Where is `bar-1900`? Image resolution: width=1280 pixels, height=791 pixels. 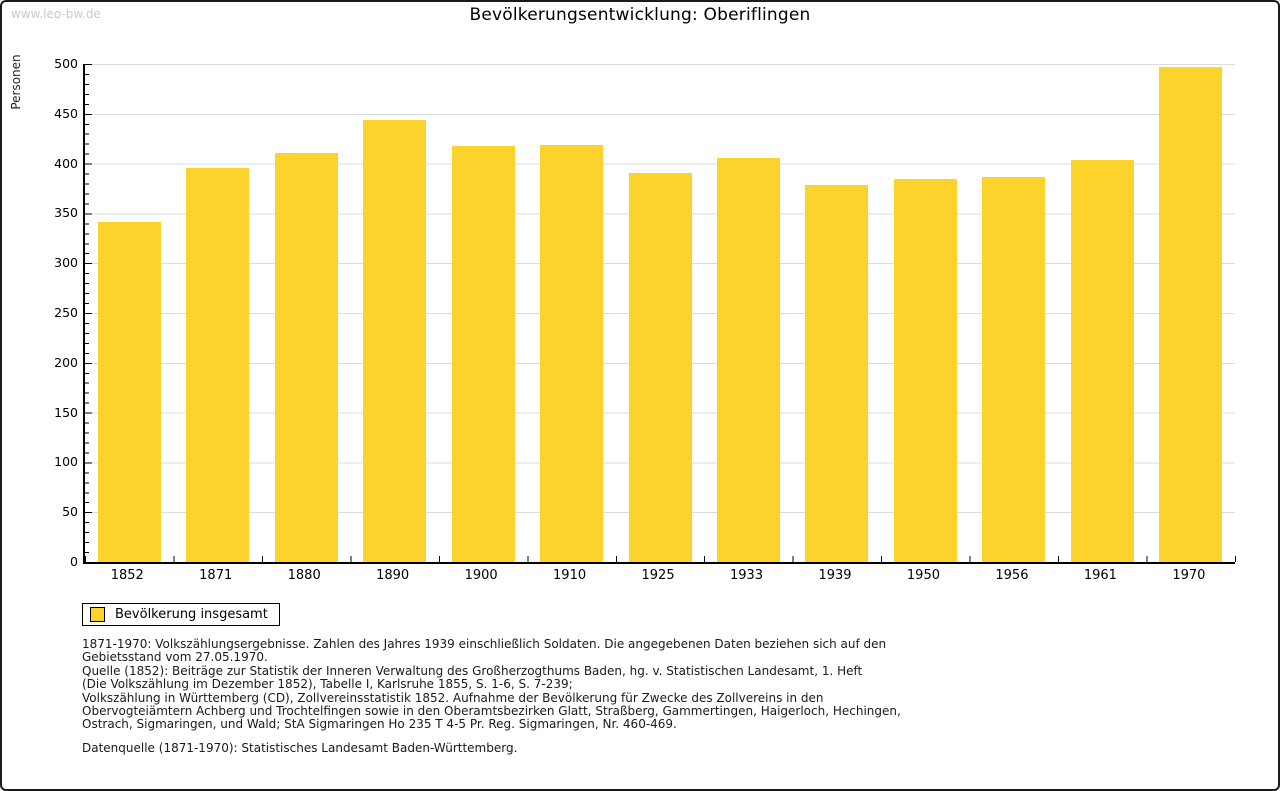
bar-1900 is located at coordinates (483, 353).